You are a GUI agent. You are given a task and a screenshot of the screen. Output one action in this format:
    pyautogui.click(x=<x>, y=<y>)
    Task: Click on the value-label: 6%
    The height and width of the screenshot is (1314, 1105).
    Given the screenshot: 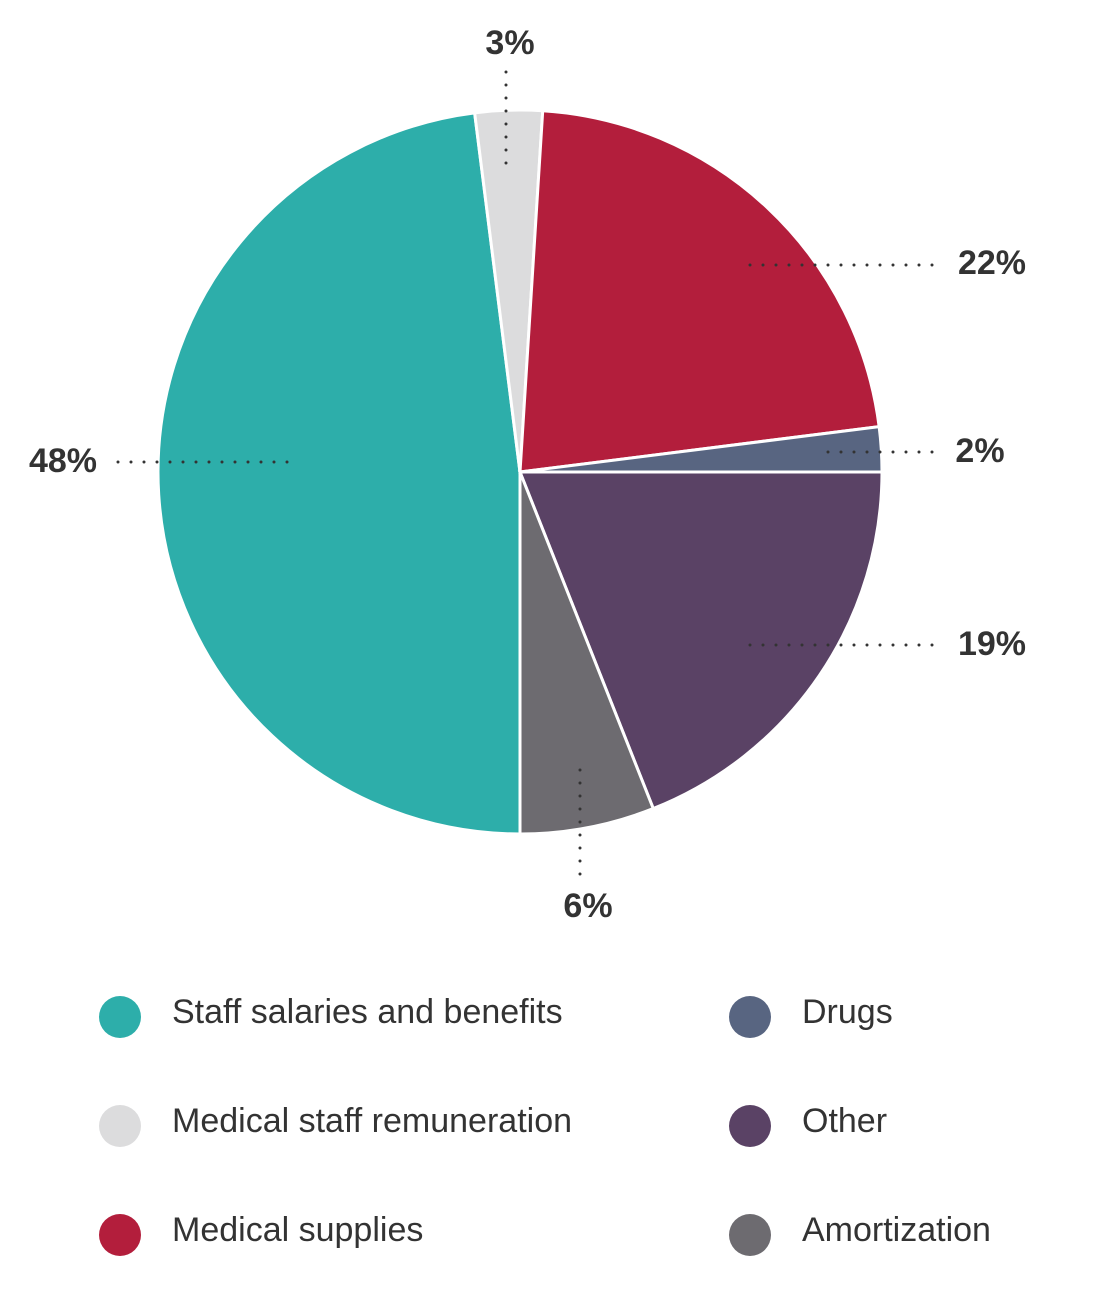 What is the action you would take?
    pyautogui.click(x=587, y=906)
    